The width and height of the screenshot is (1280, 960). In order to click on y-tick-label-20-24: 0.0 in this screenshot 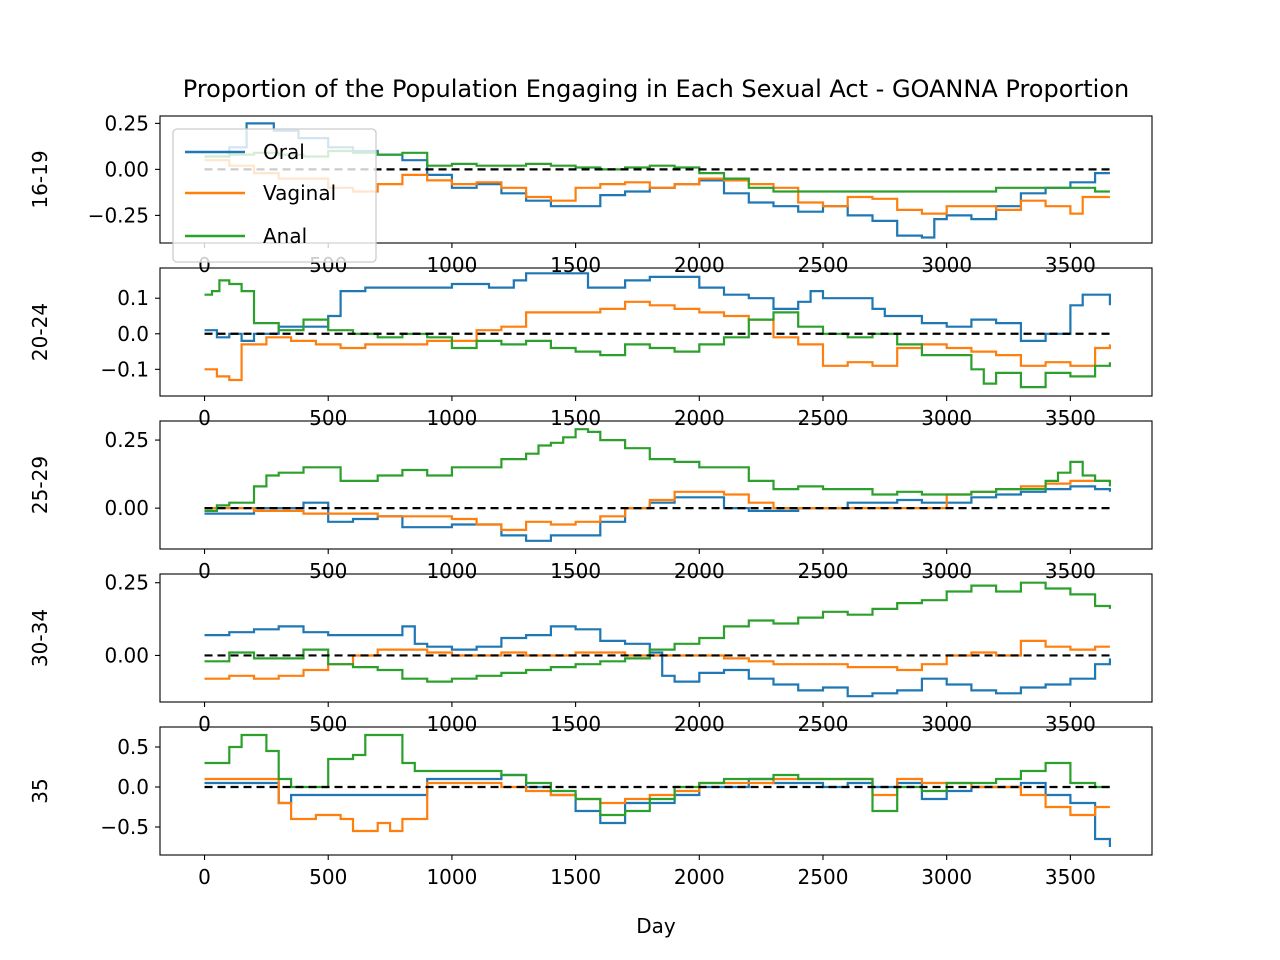, I will do `click(133, 334)`.